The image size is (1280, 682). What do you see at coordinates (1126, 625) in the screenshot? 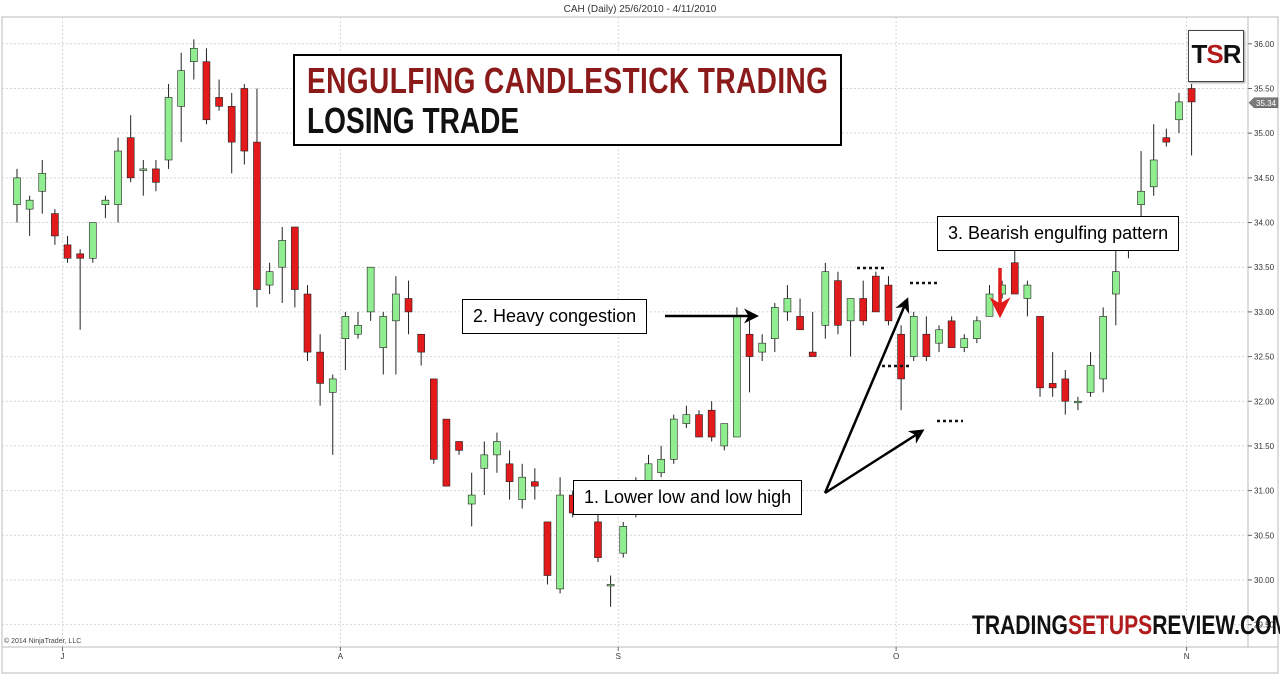
I see `watermark: TRADINGSETUPSREVIEW.COM` at bounding box center [1126, 625].